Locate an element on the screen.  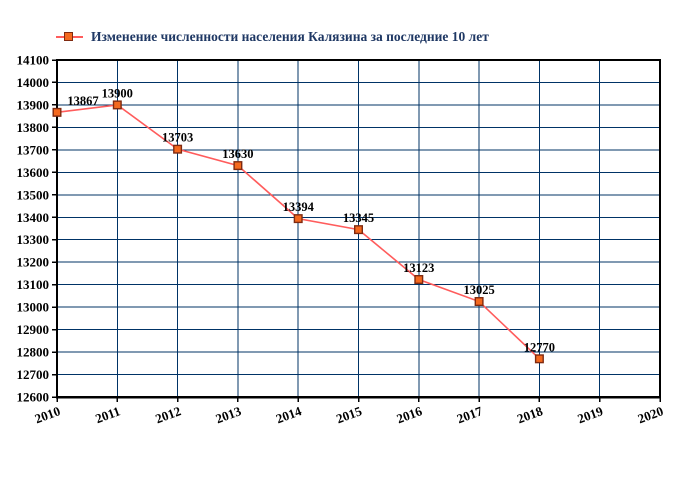
x-axis-tick-label: 2019 is located at coordinates (590, 414).